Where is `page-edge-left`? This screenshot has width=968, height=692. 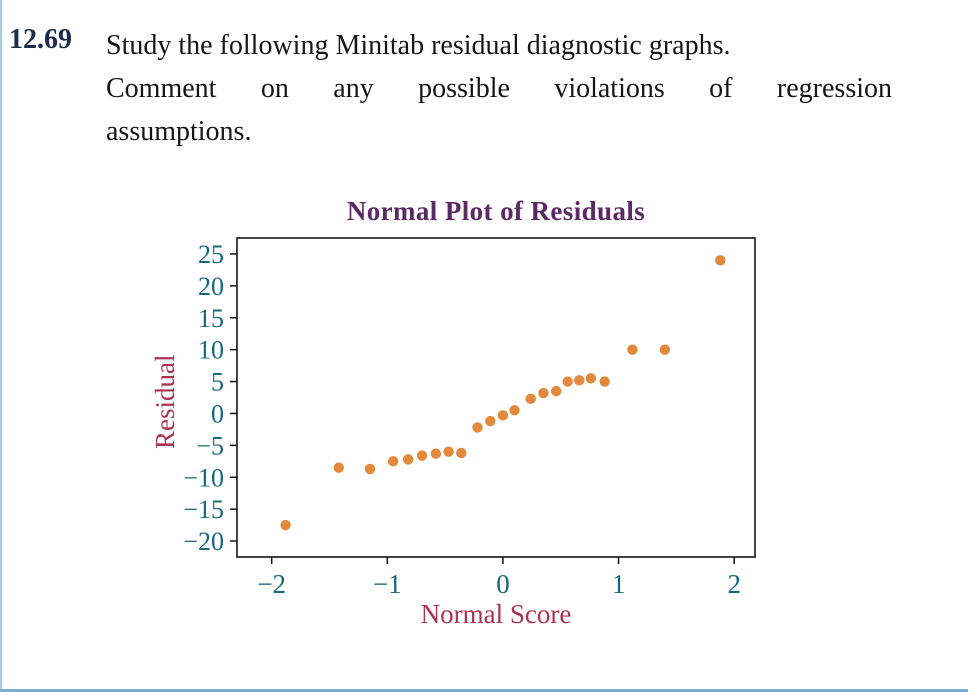
page-edge-left is located at coordinates (1, 346).